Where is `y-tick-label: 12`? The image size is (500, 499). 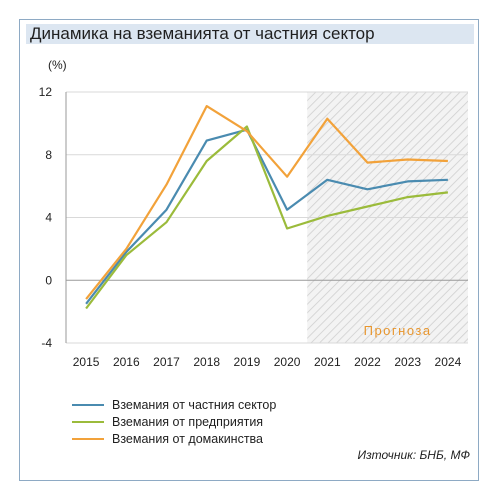
y-tick-label: 12 is located at coordinates (46, 92).